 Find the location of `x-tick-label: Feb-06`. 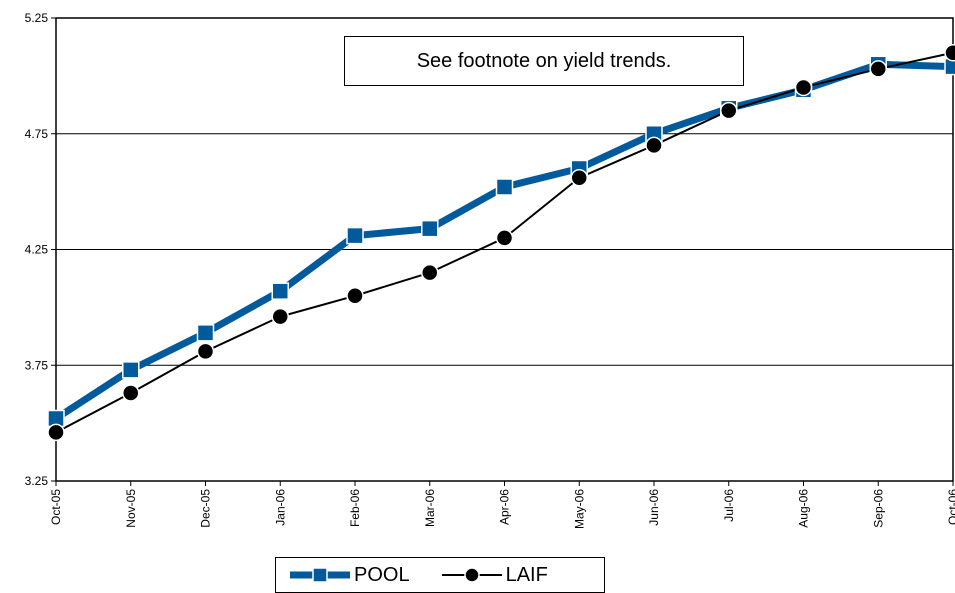

x-tick-label: Feb-06 is located at coordinates (355, 508).